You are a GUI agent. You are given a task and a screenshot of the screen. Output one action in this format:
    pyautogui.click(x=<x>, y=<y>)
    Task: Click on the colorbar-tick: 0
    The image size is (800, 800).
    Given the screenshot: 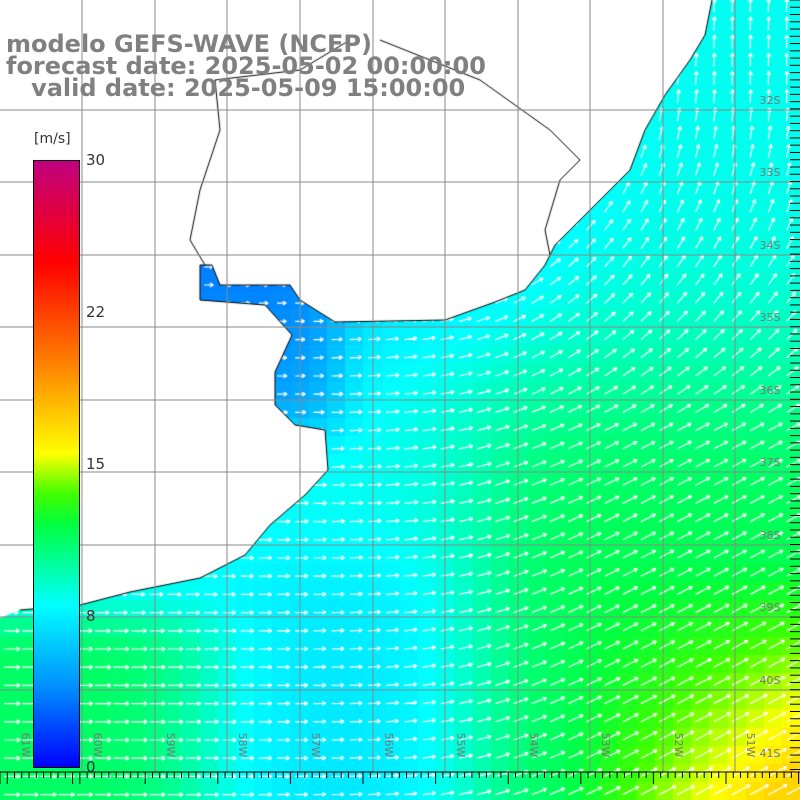 What is the action you would take?
    pyautogui.click(x=91, y=767)
    